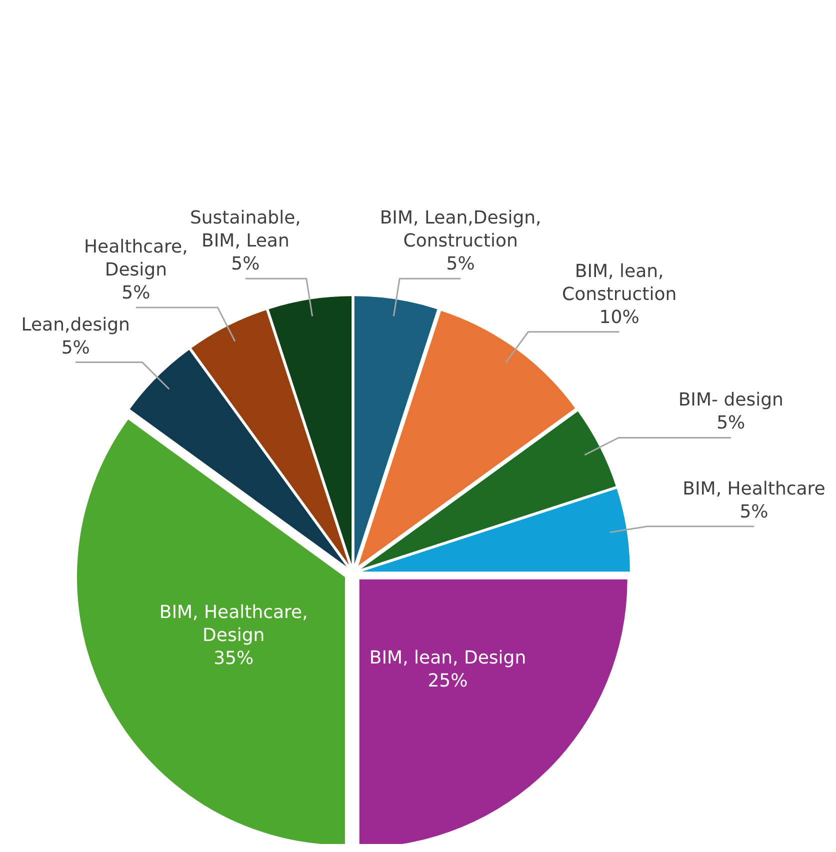 This screenshot has height=852, width=836. I want to click on slice-label: BIM, Lean,Design, Construction, so click(461, 230).